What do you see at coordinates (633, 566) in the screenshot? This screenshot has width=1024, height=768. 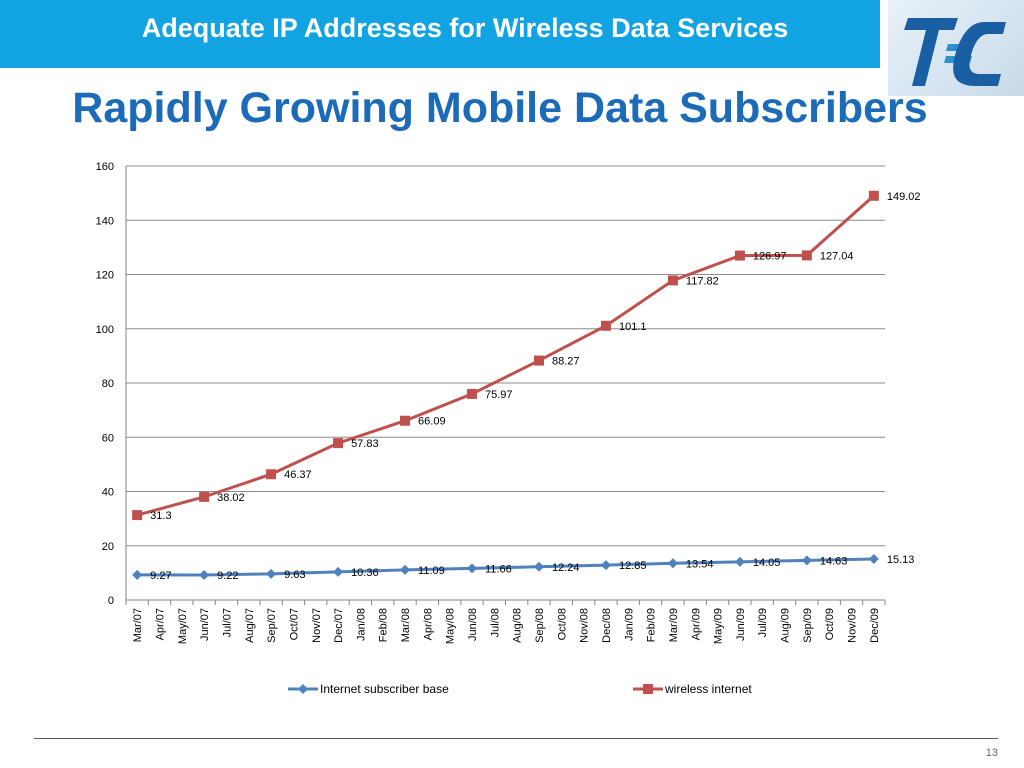 I see `data-label: 12.85` at bounding box center [633, 566].